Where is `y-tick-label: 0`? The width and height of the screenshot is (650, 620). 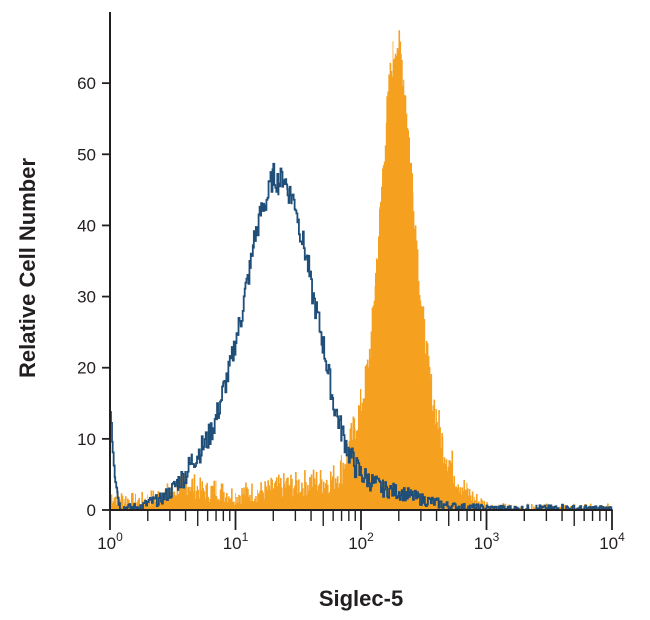 y-tick-label: 0 is located at coordinates (91, 510).